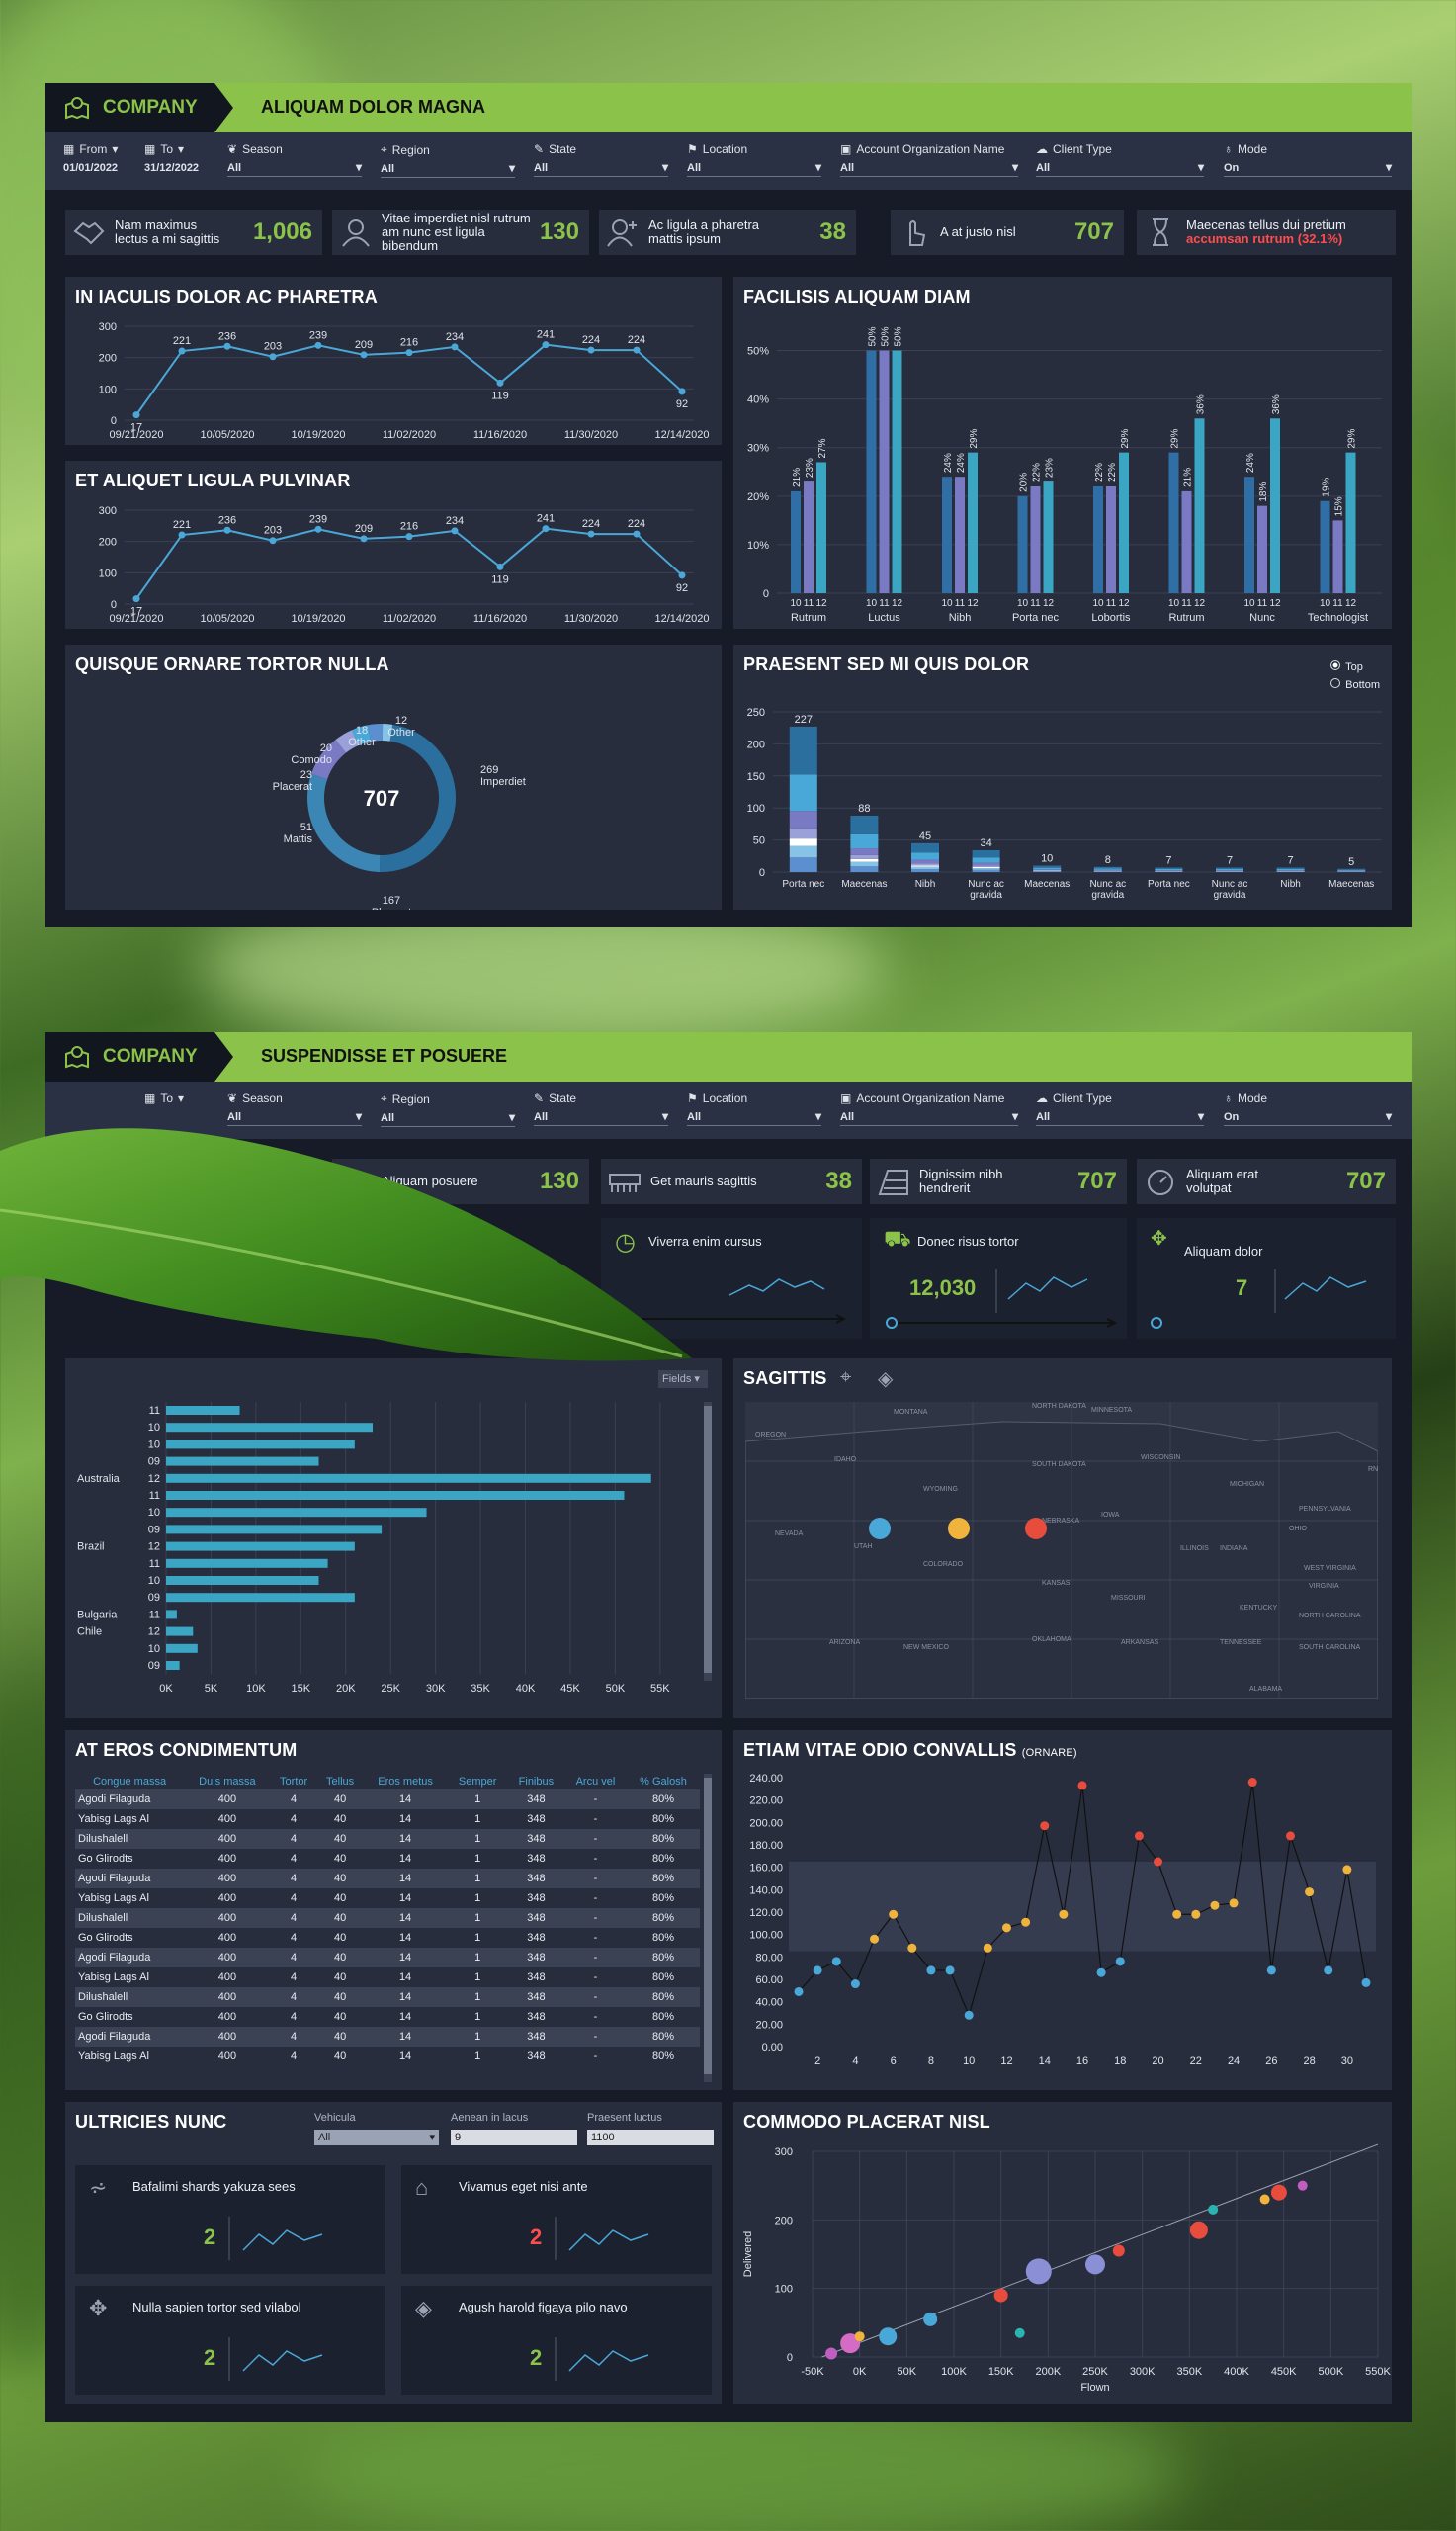 This screenshot has width=1456, height=2531. Describe the element at coordinates (846, 149) in the screenshot. I see `id-card-icon: ▣` at that location.